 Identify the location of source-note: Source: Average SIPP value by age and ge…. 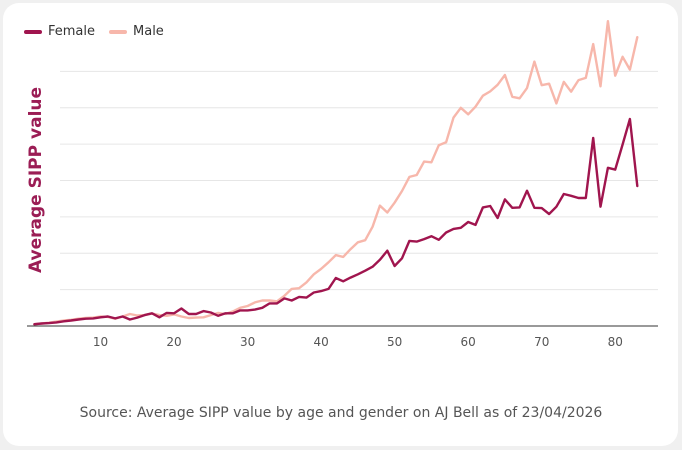
(341, 413).